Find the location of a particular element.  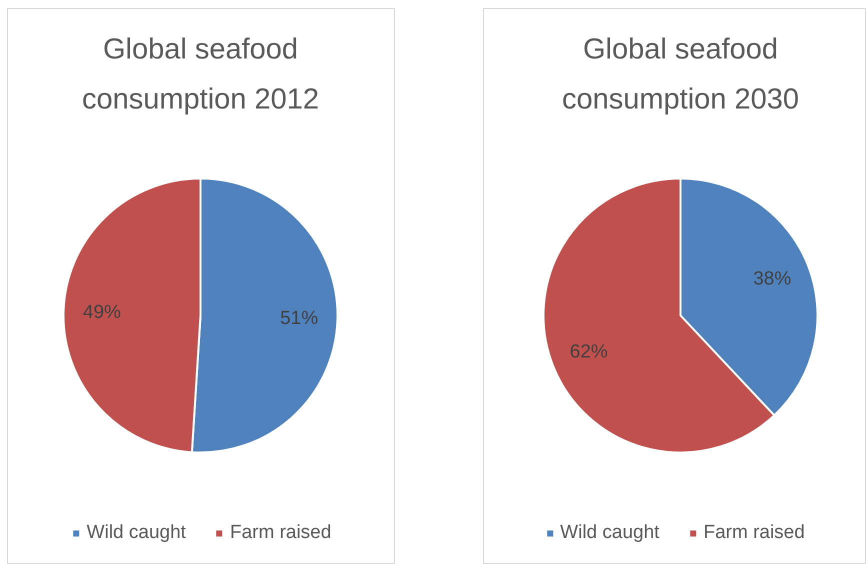

data-label: 49% is located at coordinates (102, 312).